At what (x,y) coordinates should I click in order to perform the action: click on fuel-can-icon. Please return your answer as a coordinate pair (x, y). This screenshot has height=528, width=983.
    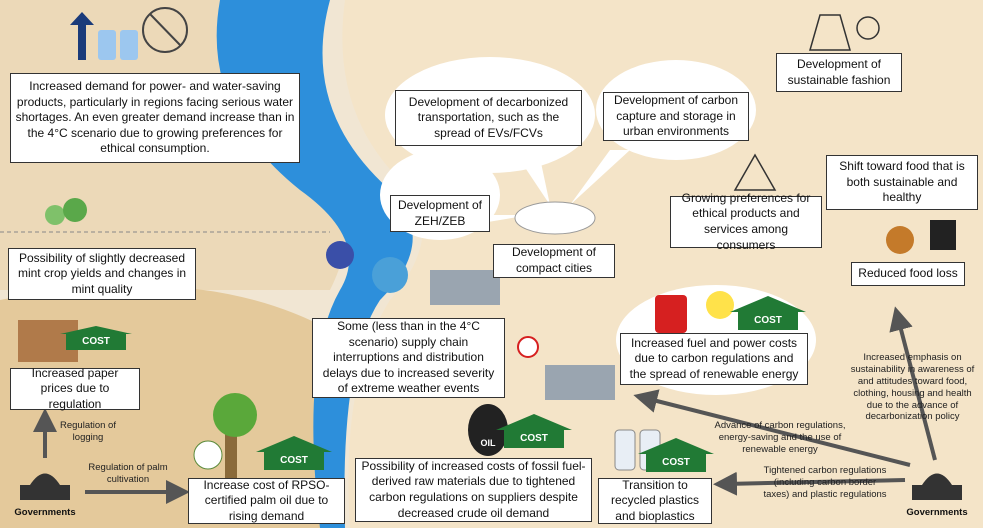
    Looking at the image, I should click on (671, 314).